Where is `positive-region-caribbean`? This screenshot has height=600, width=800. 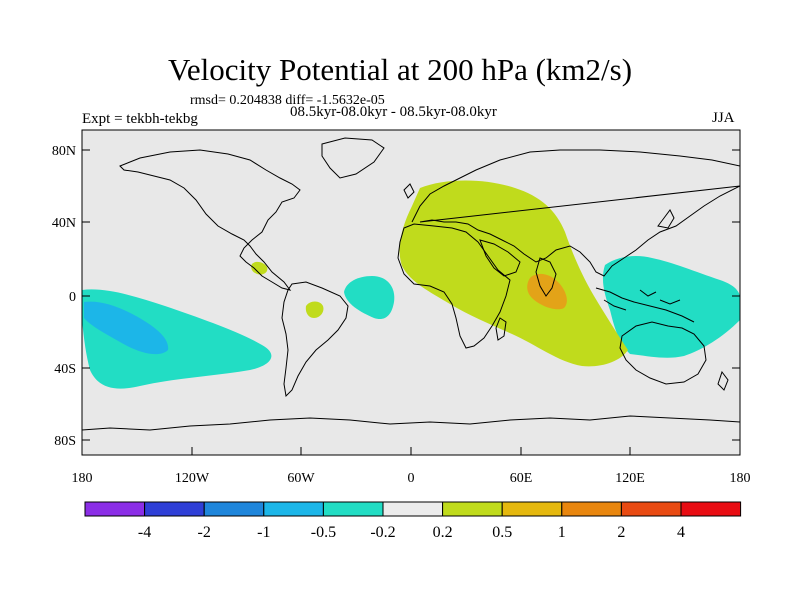 positive-region-caribbean is located at coordinates (259, 268).